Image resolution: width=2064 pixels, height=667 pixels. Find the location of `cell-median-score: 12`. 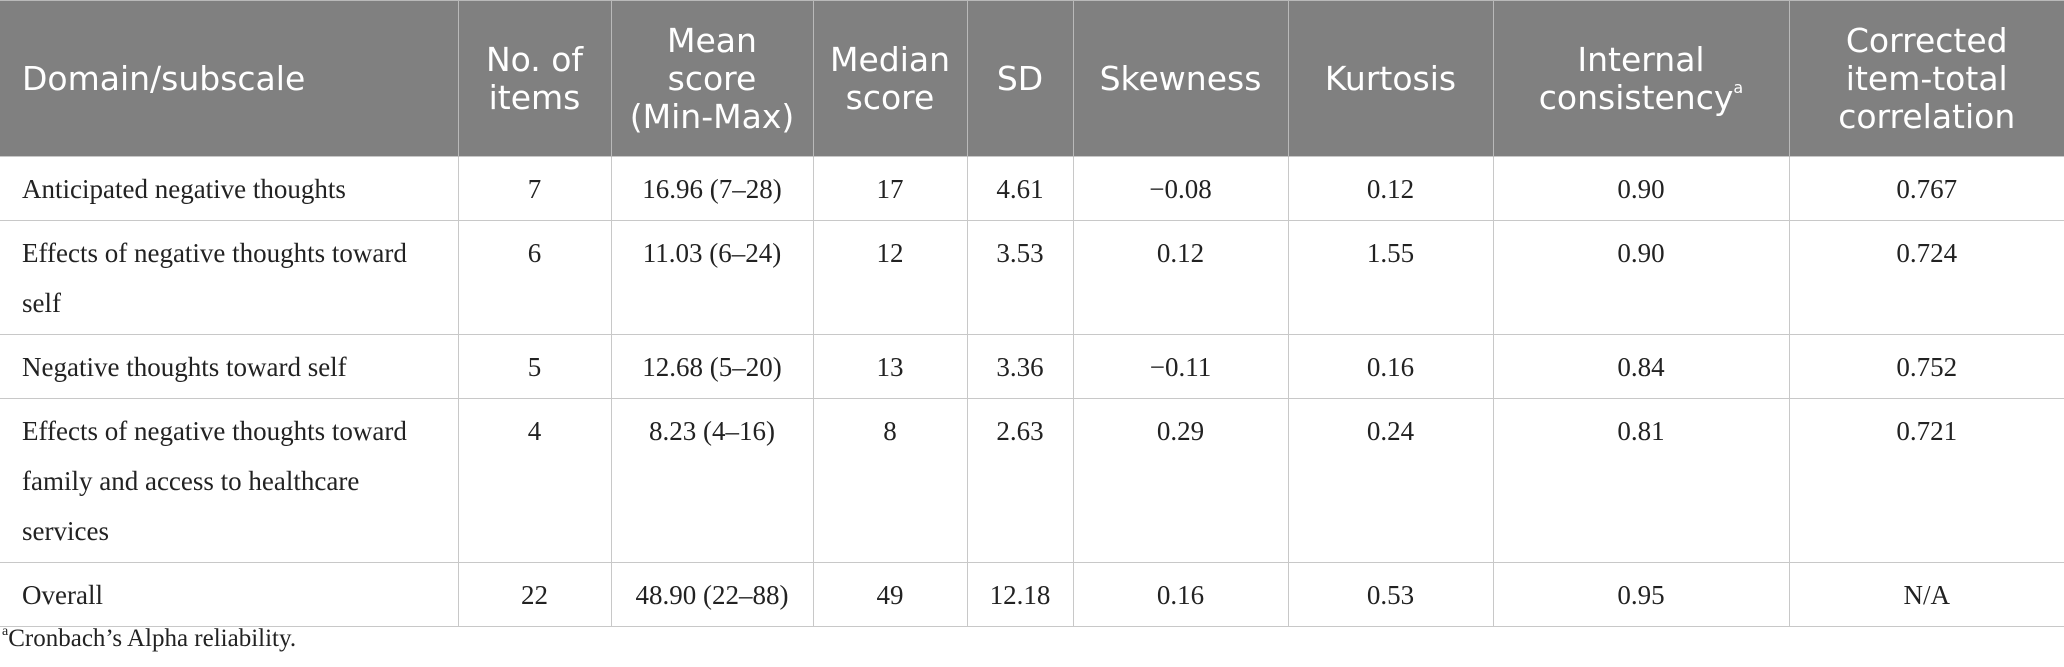

cell-median-score: 12 is located at coordinates (890, 277).